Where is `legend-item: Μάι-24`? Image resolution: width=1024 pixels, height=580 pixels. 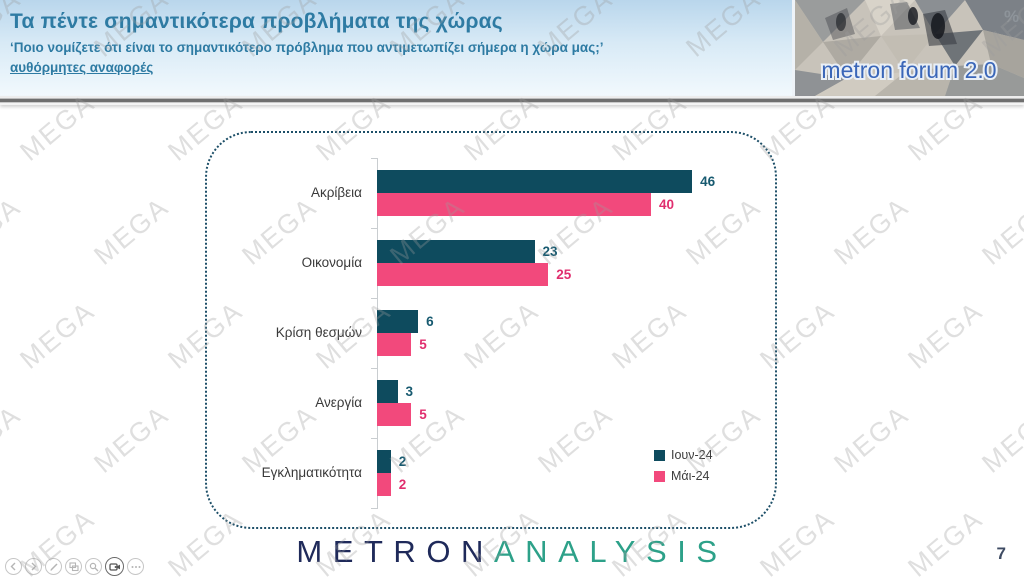 legend-item: Μάι-24 is located at coordinates (683, 476).